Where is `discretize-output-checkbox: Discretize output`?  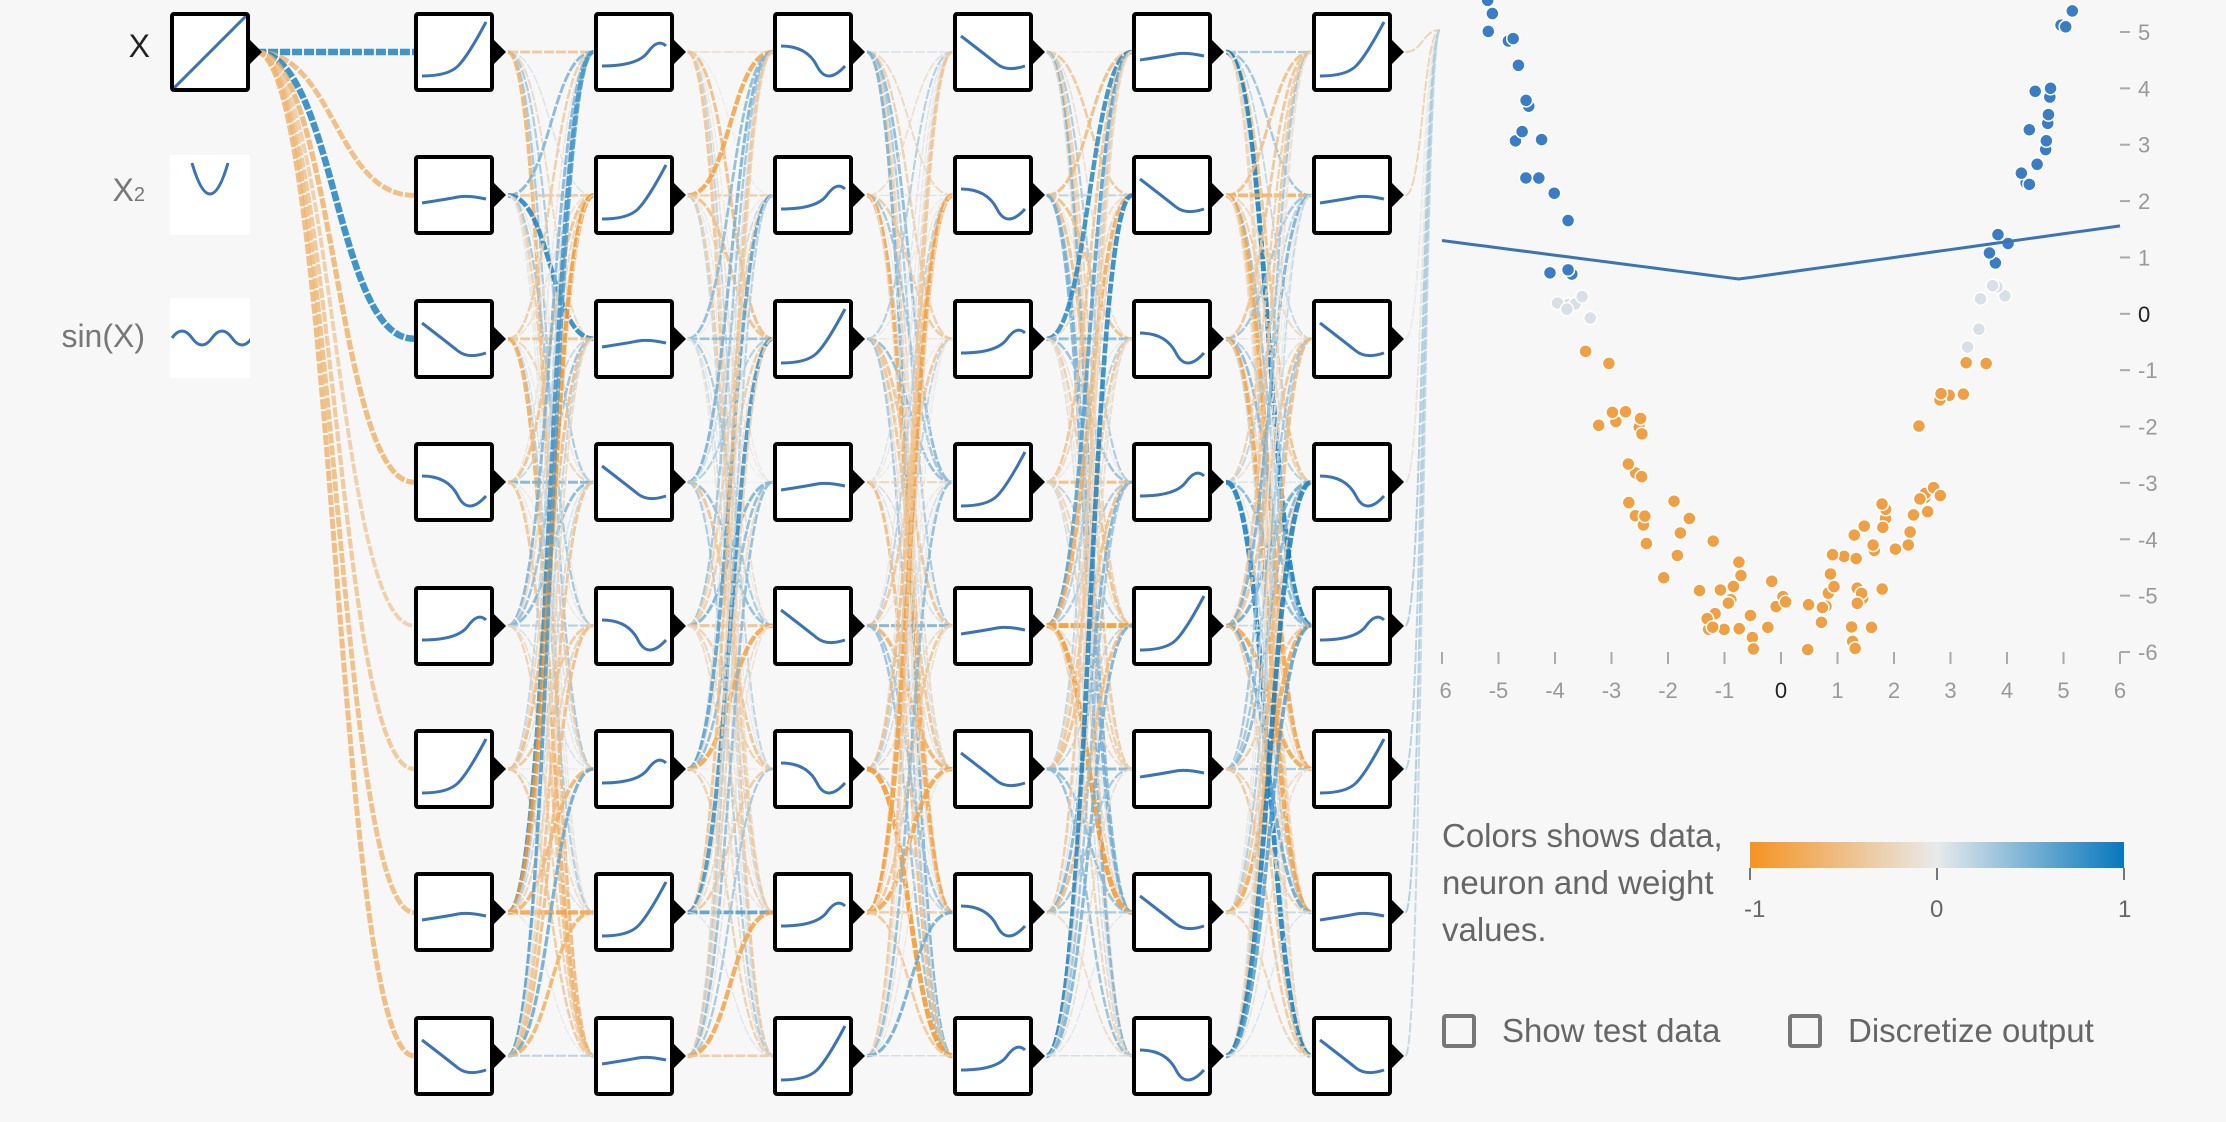
discretize-output-checkbox: Discretize output is located at coordinates (1941, 1031).